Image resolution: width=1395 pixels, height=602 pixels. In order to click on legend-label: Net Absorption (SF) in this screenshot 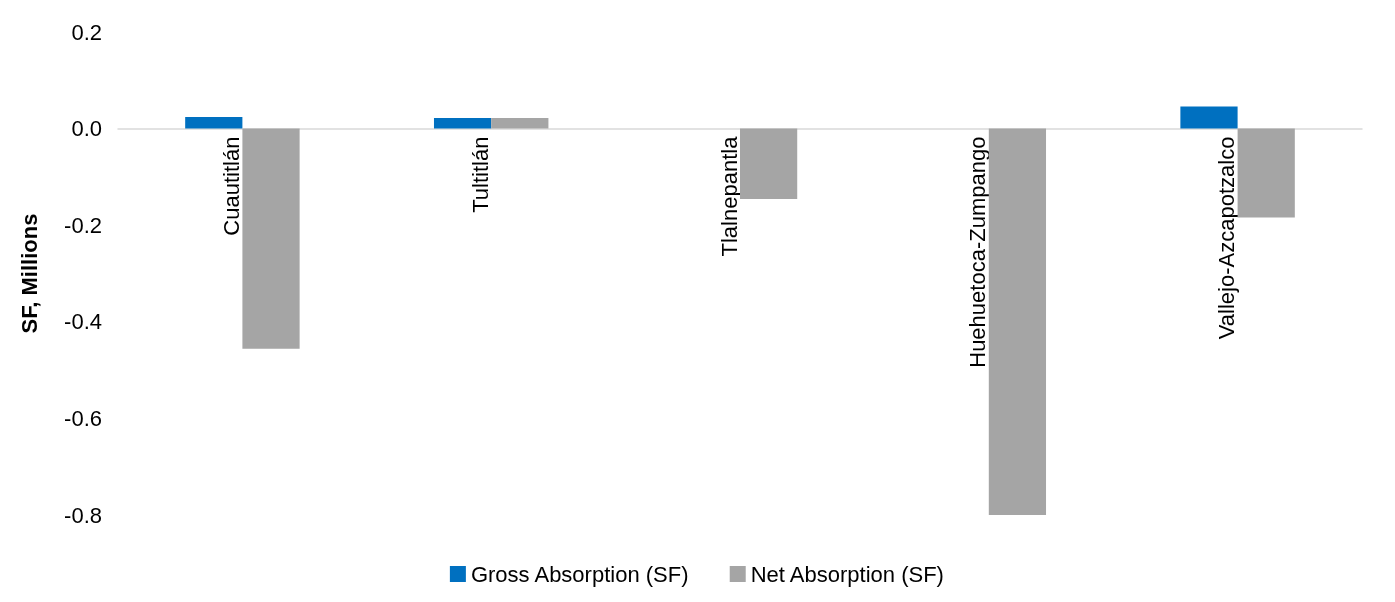, I will do `click(847, 574)`.